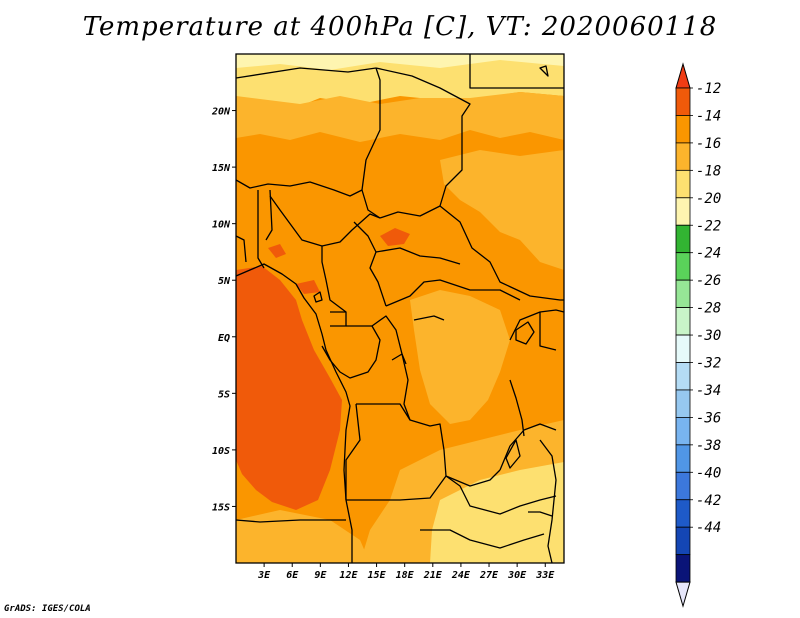 The image size is (800, 618). What do you see at coordinates (224, 281) in the screenshot?
I see `lat-tick-label: 5N` at bounding box center [224, 281].